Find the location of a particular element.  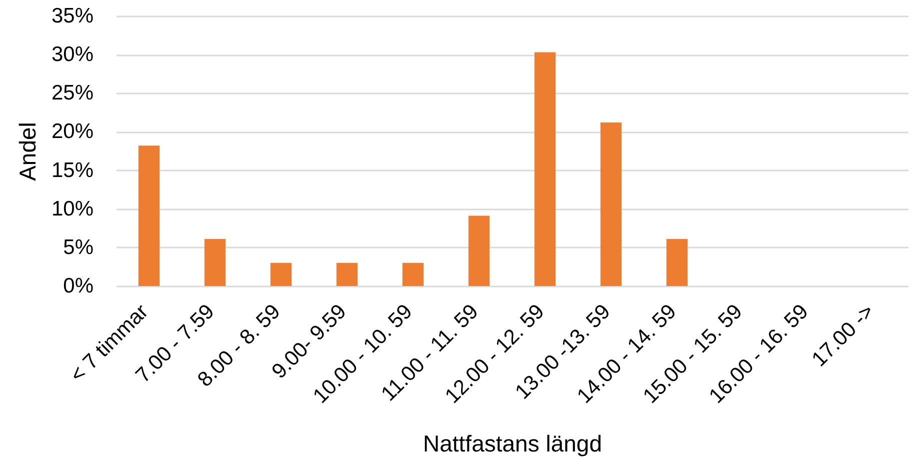

y-tick-label: 15% is located at coordinates (72, 170).